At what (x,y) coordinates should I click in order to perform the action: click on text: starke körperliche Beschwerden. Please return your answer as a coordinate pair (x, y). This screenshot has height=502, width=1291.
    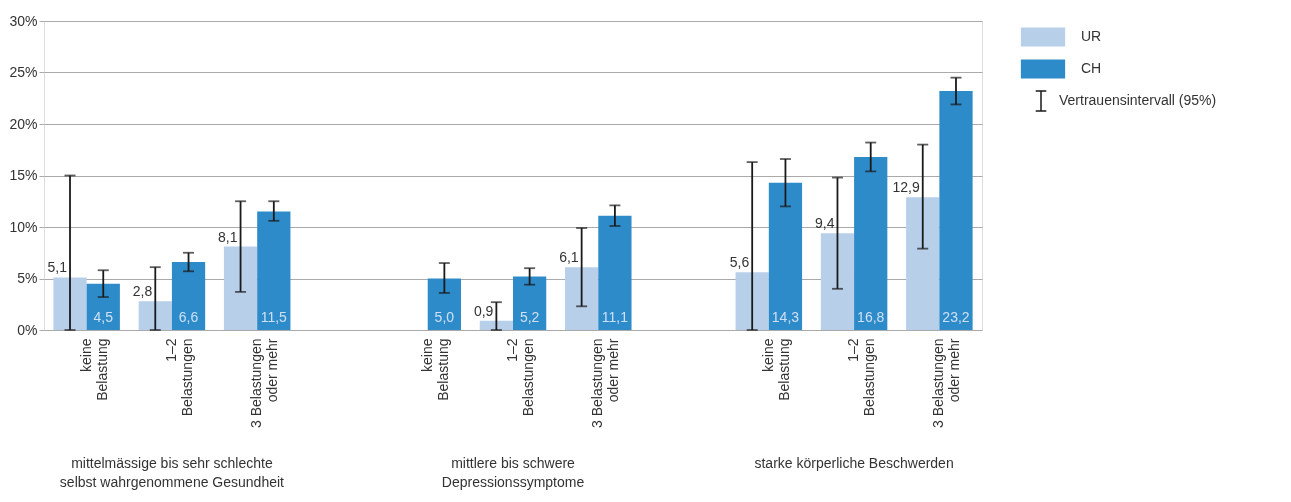
    Looking at the image, I should click on (854, 463).